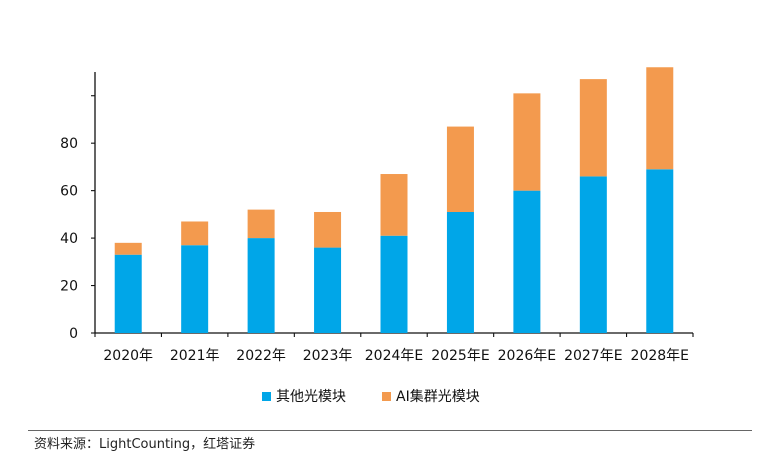 The height and width of the screenshot is (474, 757). What do you see at coordinates (128, 356) in the screenshot?
I see `x-tick-label: 2020年` at bounding box center [128, 356].